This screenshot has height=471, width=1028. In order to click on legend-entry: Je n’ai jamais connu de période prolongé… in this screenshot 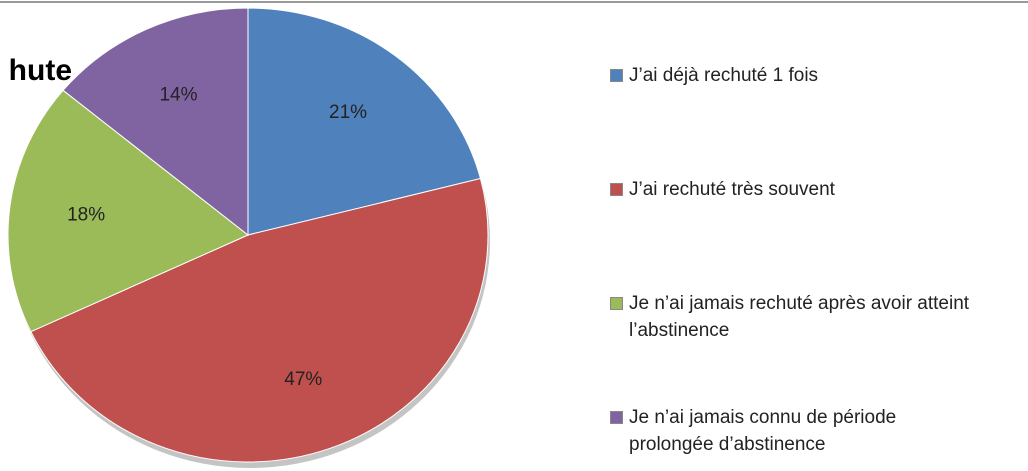, I will do `click(805, 431)`.